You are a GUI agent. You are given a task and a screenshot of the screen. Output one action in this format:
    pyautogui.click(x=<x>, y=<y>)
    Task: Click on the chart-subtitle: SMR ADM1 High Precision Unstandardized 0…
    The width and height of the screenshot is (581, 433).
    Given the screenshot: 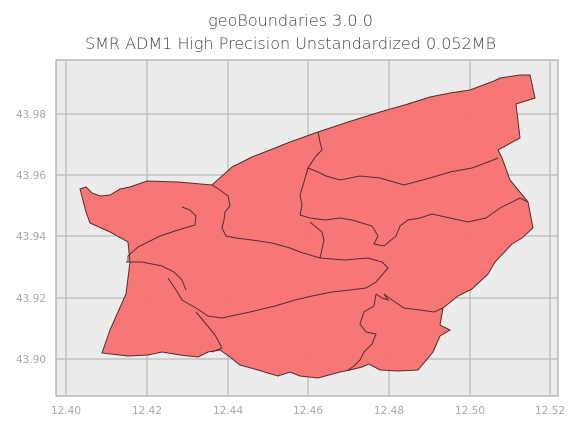 What is the action you would take?
    pyautogui.click(x=290, y=43)
    